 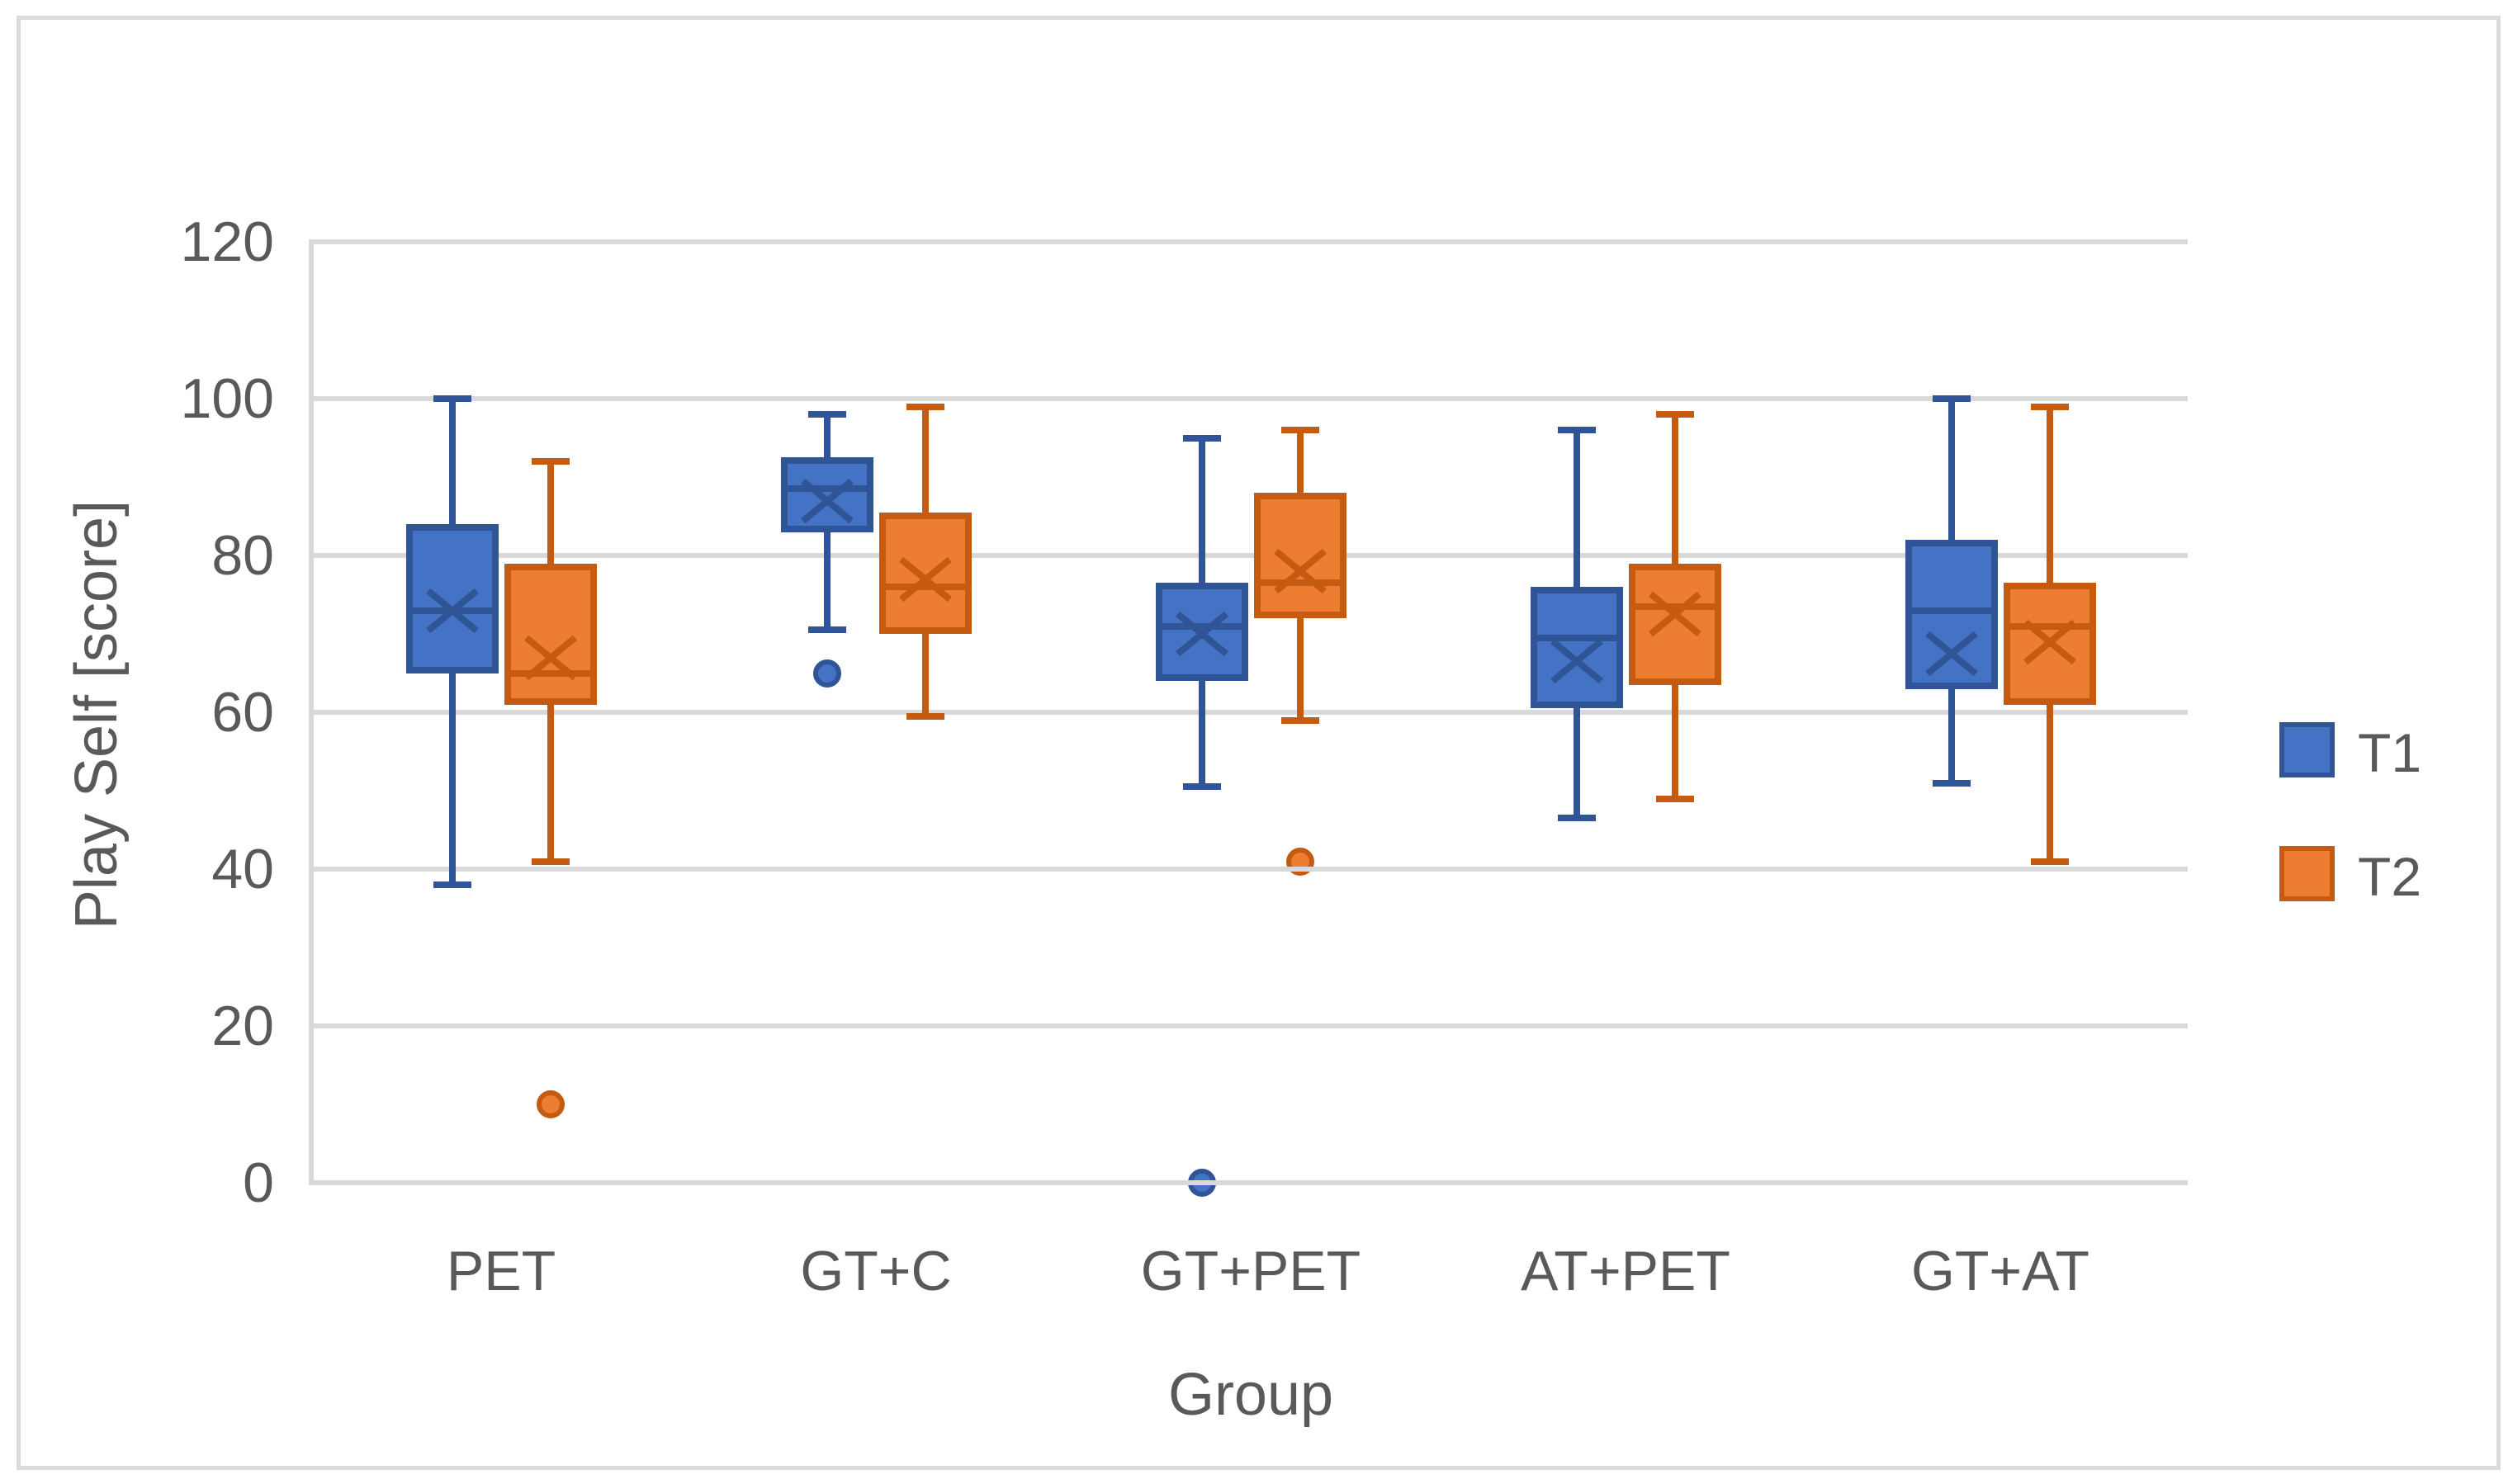 What do you see at coordinates (1576, 430) in the screenshot?
I see `whisker-cap-max-t1-at-pet` at bounding box center [1576, 430].